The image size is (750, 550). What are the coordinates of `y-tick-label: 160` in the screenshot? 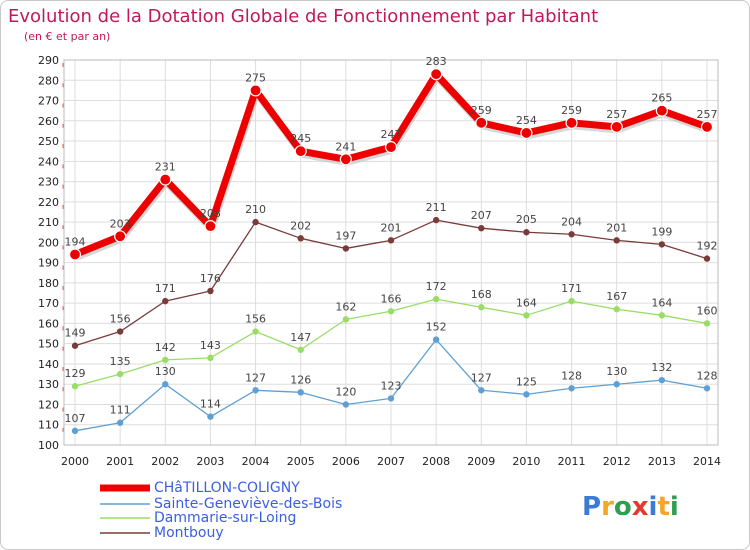 It's located at (48, 323).